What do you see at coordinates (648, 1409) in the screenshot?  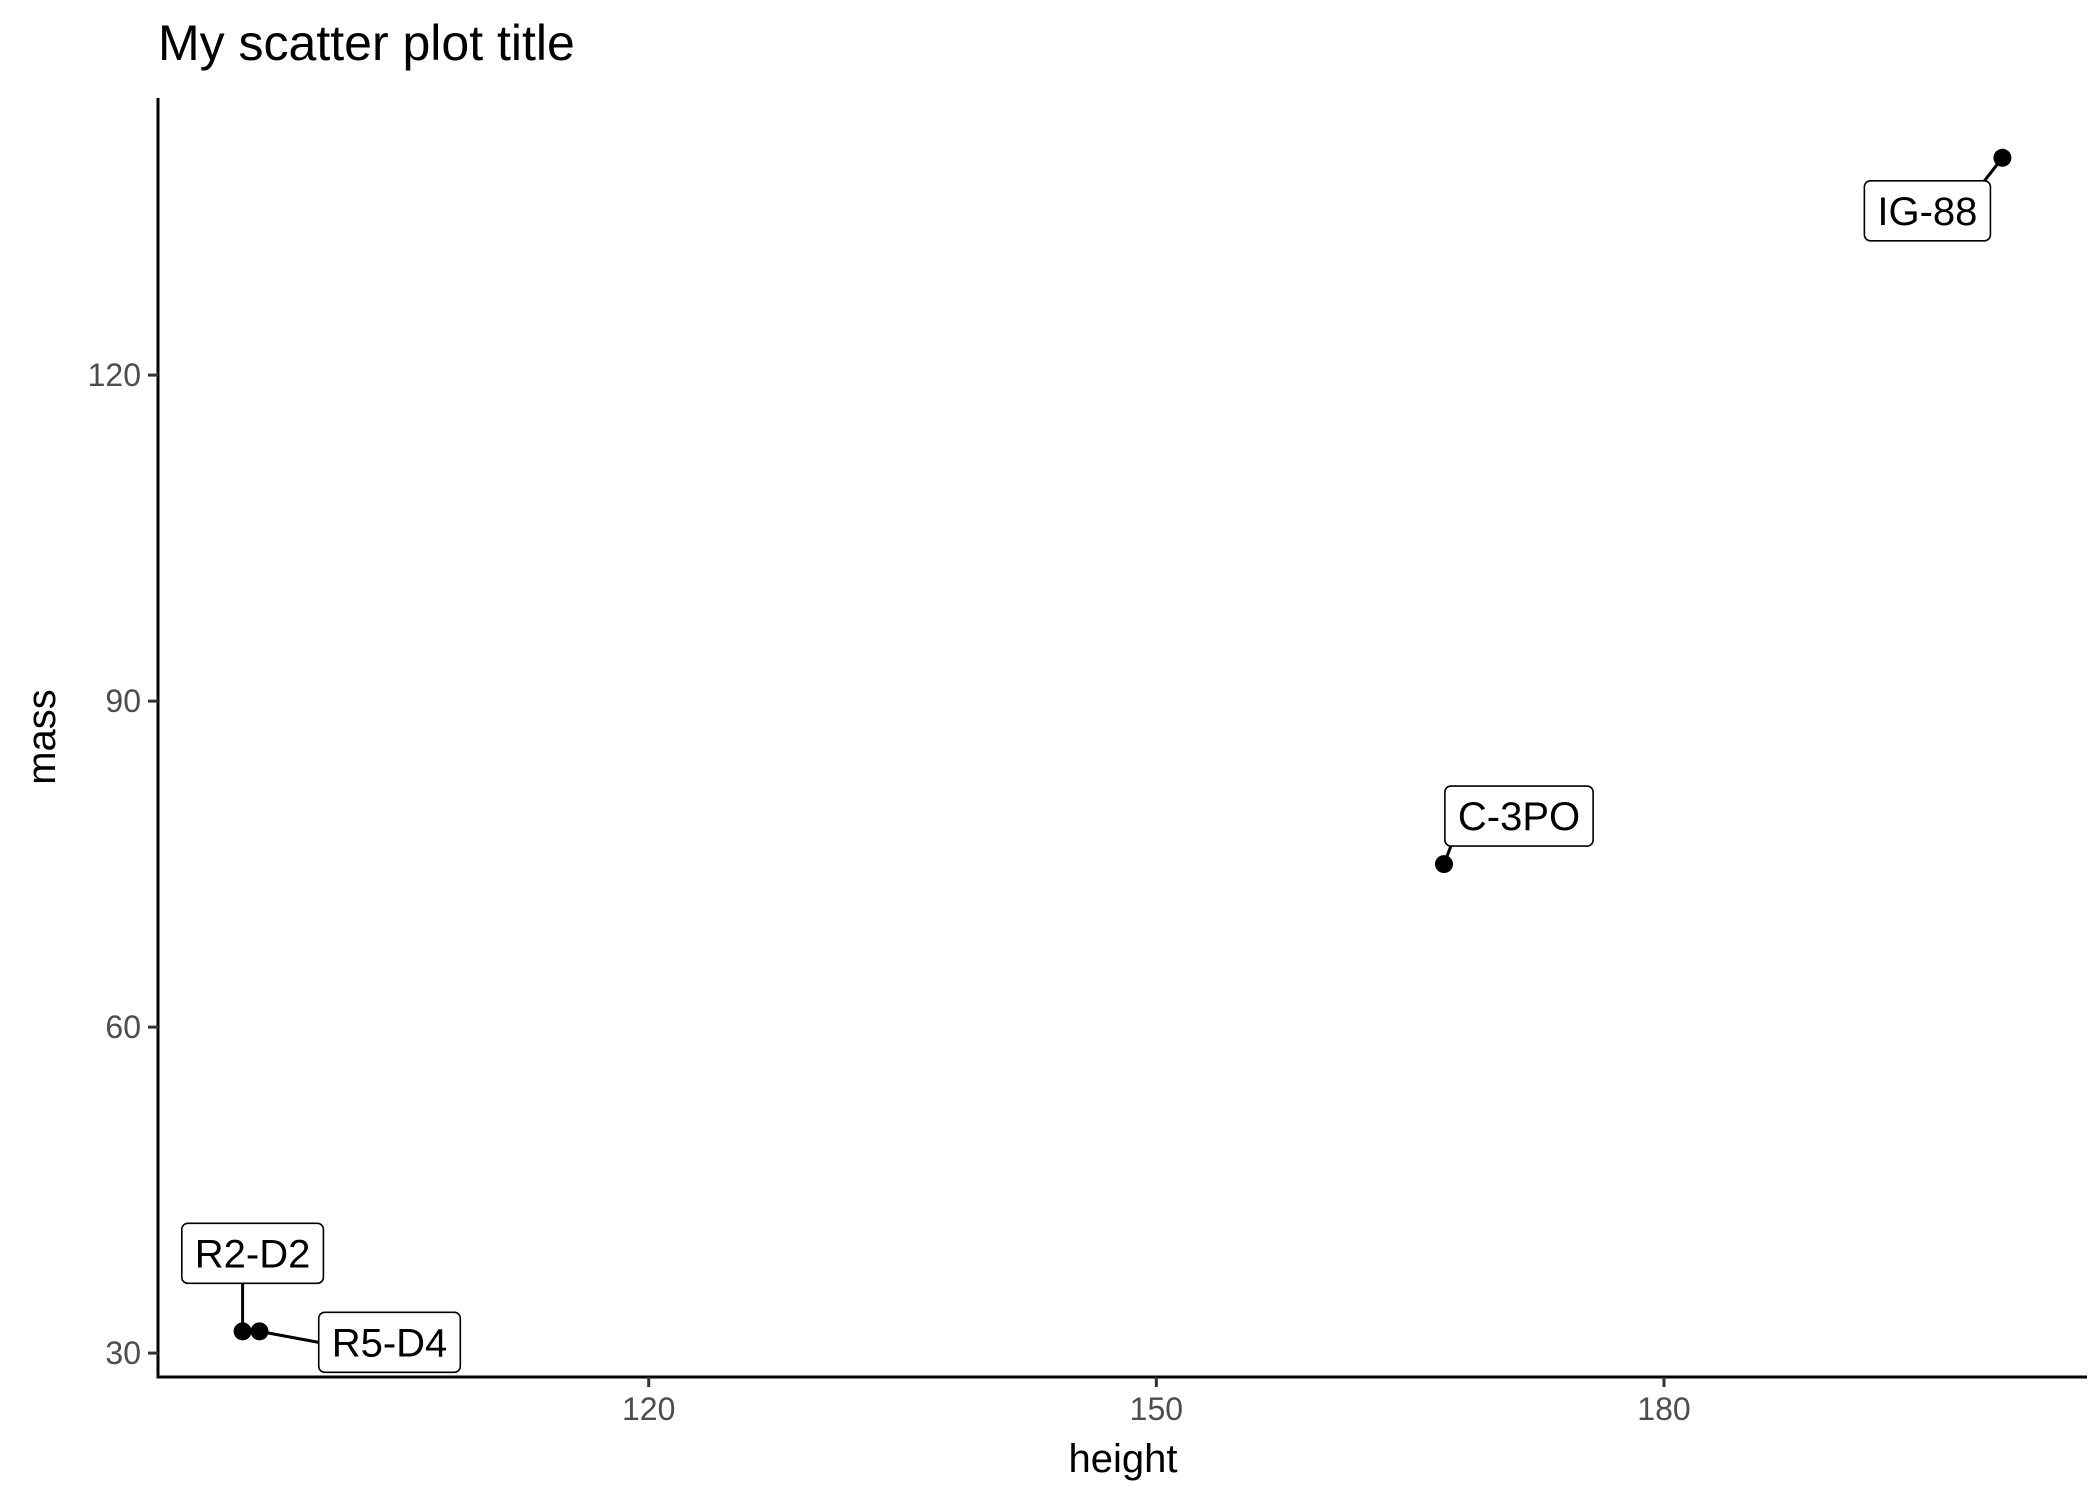 I see `x-tick-label: 120` at bounding box center [648, 1409].